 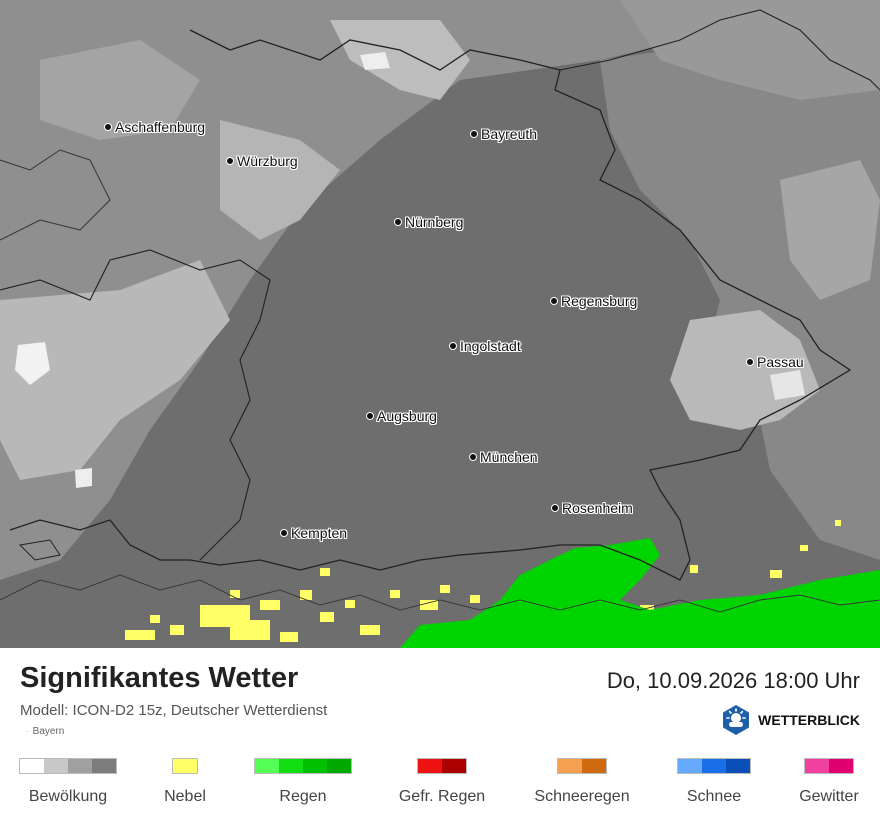 I want to click on city-ingolstadt: Ingolstadt, so click(x=485, y=346).